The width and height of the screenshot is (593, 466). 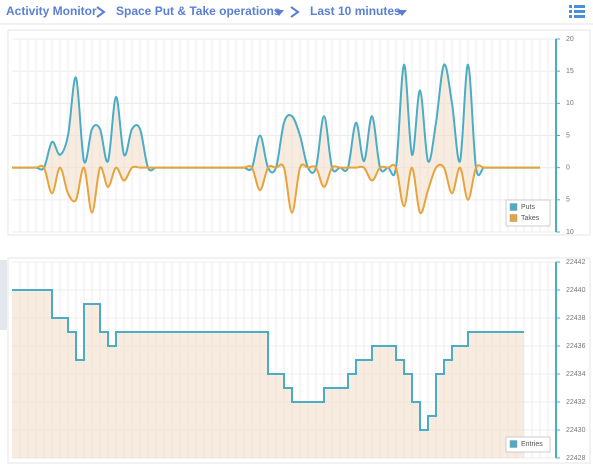 What do you see at coordinates (530, 218) in the screenshot?
I see `legend-label: Takes` at bounding box center [530, 218].